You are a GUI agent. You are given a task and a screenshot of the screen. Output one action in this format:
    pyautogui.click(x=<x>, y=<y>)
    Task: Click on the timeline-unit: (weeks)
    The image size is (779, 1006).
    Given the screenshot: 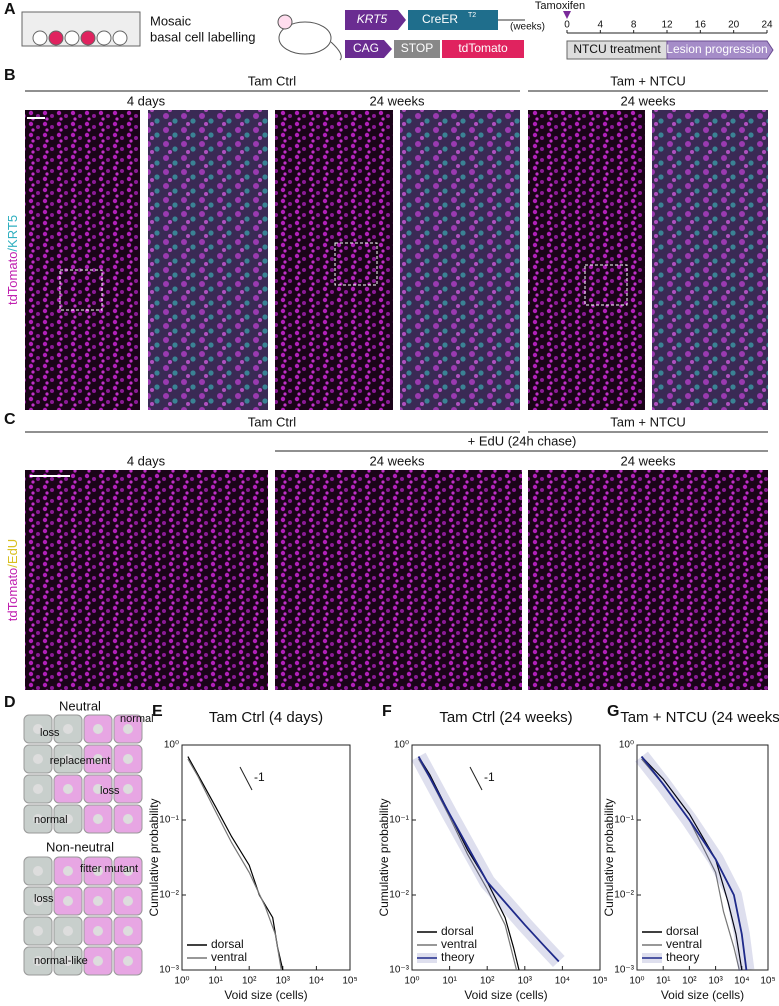 What is the action you would take?
    pyautogui.click(x=527, y=27)
    